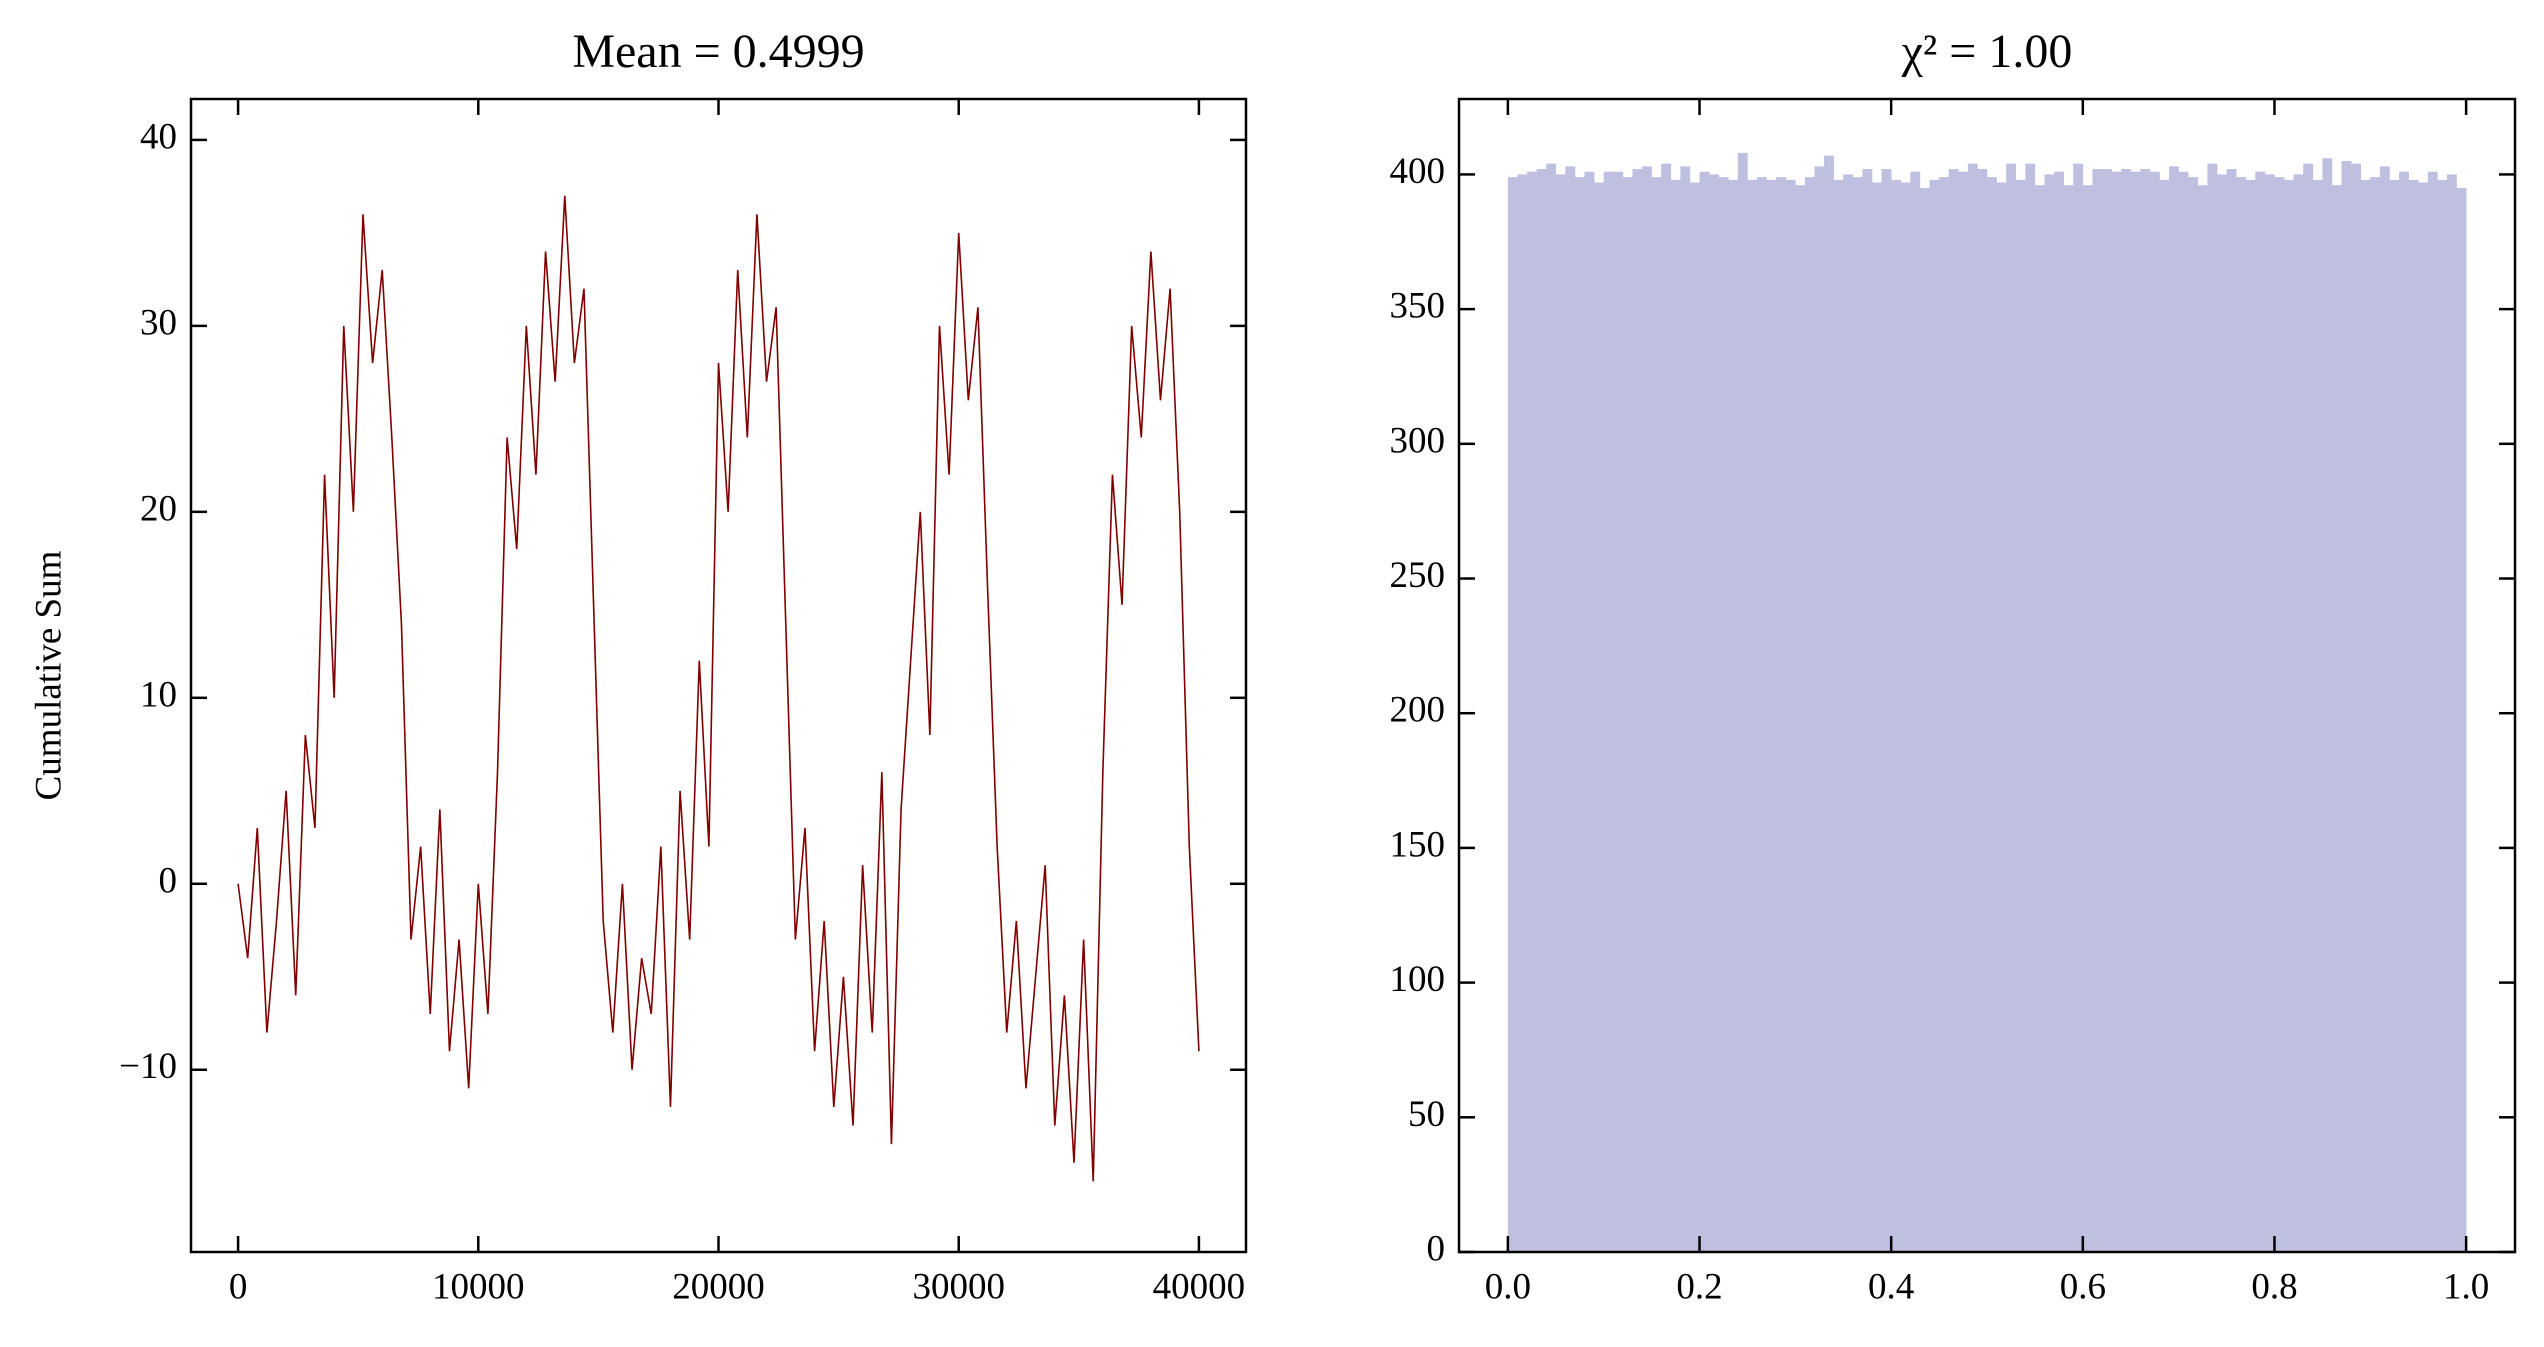  What do you see at coordinates (2274, 1286) in the screenshot?
I see `x-tick-label: 0.8` at bounding box center [2274, 1286].